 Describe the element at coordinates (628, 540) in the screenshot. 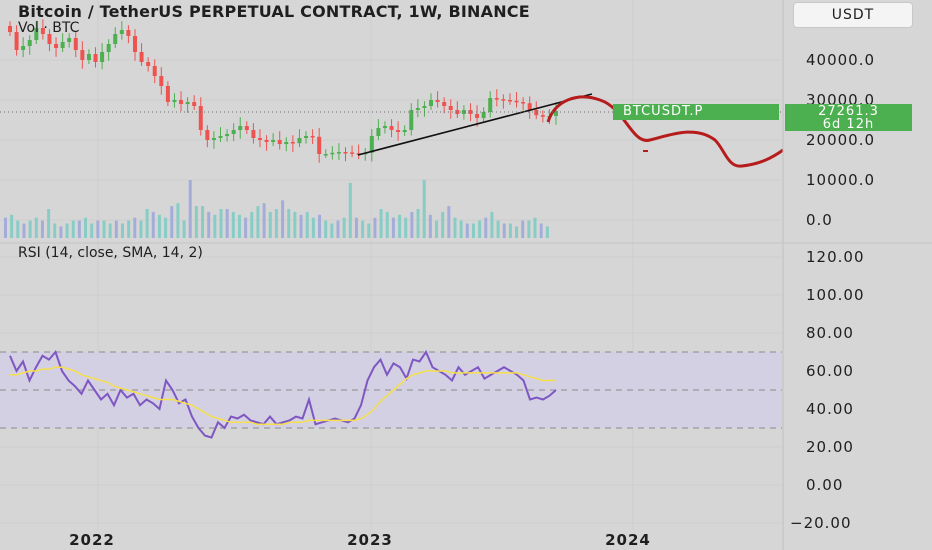

I see `time-axis-label: 2024` at that location.